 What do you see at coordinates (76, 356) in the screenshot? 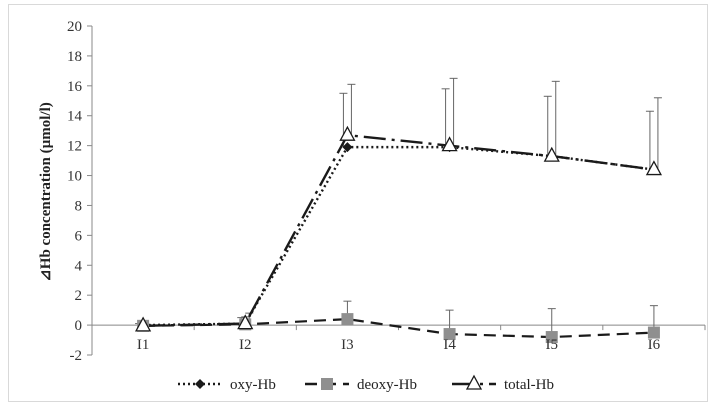
I see `y-tick-label: -2` at bounding box center [76, 356].